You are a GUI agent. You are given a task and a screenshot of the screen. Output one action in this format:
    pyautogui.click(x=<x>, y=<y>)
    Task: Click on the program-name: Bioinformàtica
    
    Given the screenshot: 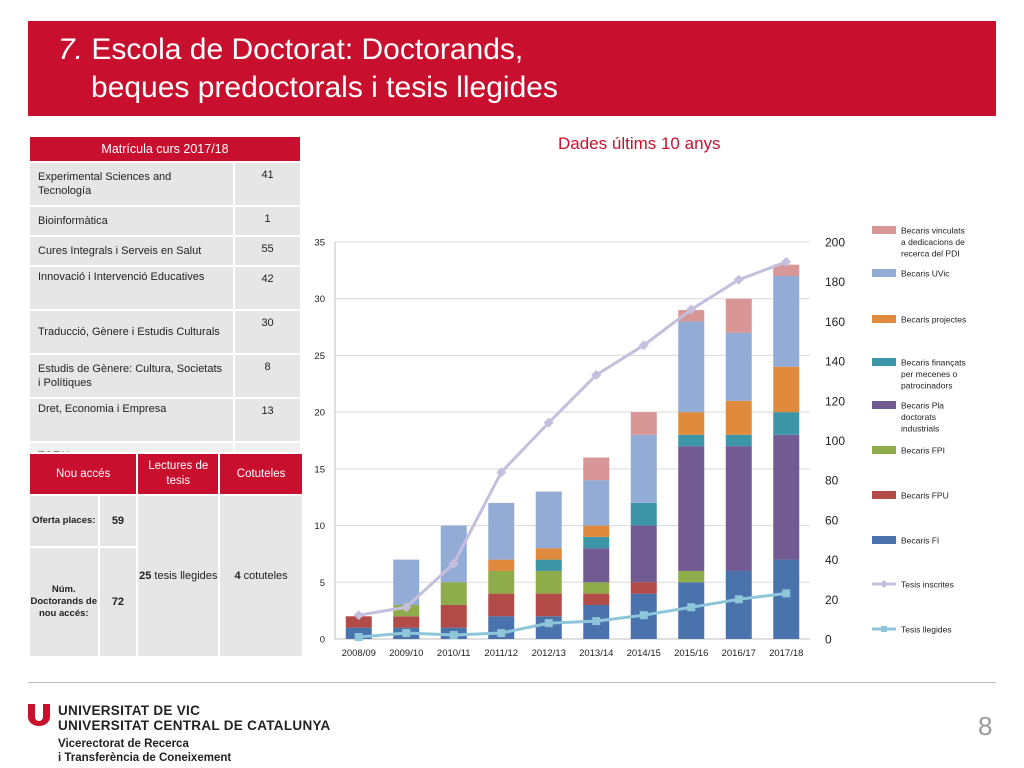 What is the action you would take?
    pyautogui.click(x=131, y=221)
    